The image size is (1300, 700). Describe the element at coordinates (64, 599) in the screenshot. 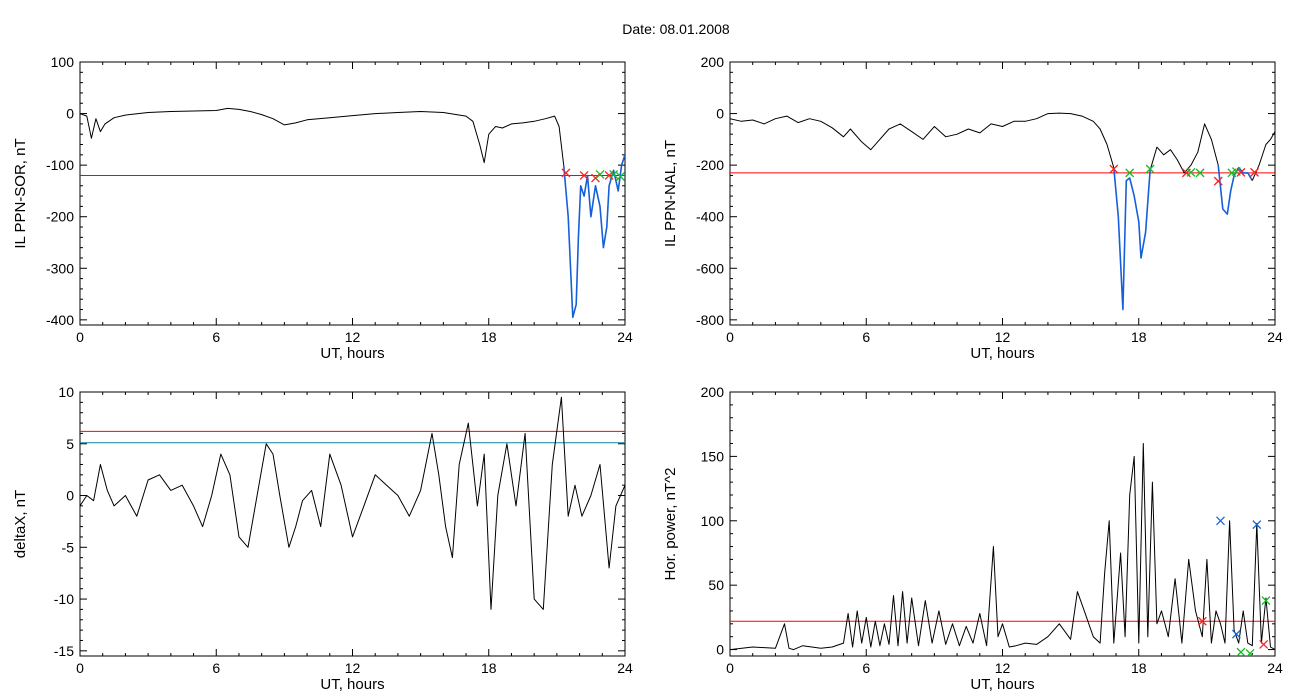

I see `y-tick-label: -10` at that location.